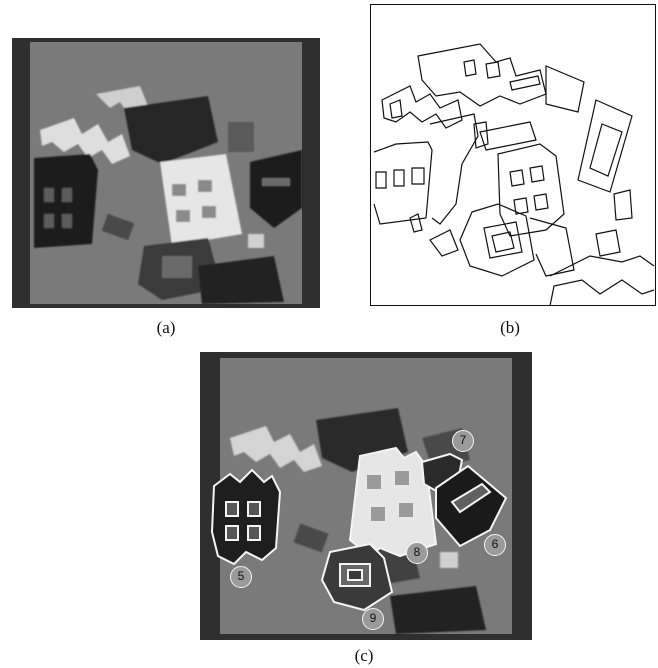  What do you see at coordinates (241, 577) in the screenshot?
I see `marker-5: 5` at bounding box center [241, 577].